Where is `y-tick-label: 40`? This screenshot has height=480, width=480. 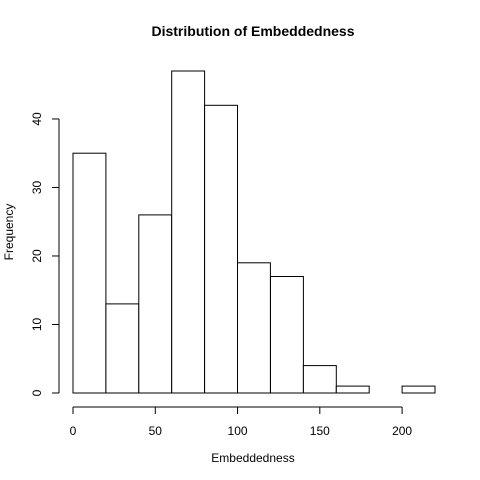 y-tick-label: 40 is located at coordinates (37, 119).